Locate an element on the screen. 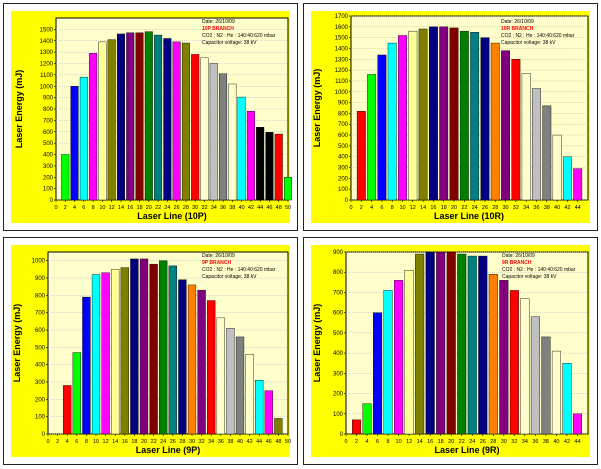 The height and width of the screenshot is (469, 601). x-tick-label: 34 is located at coordinates (525, 442).